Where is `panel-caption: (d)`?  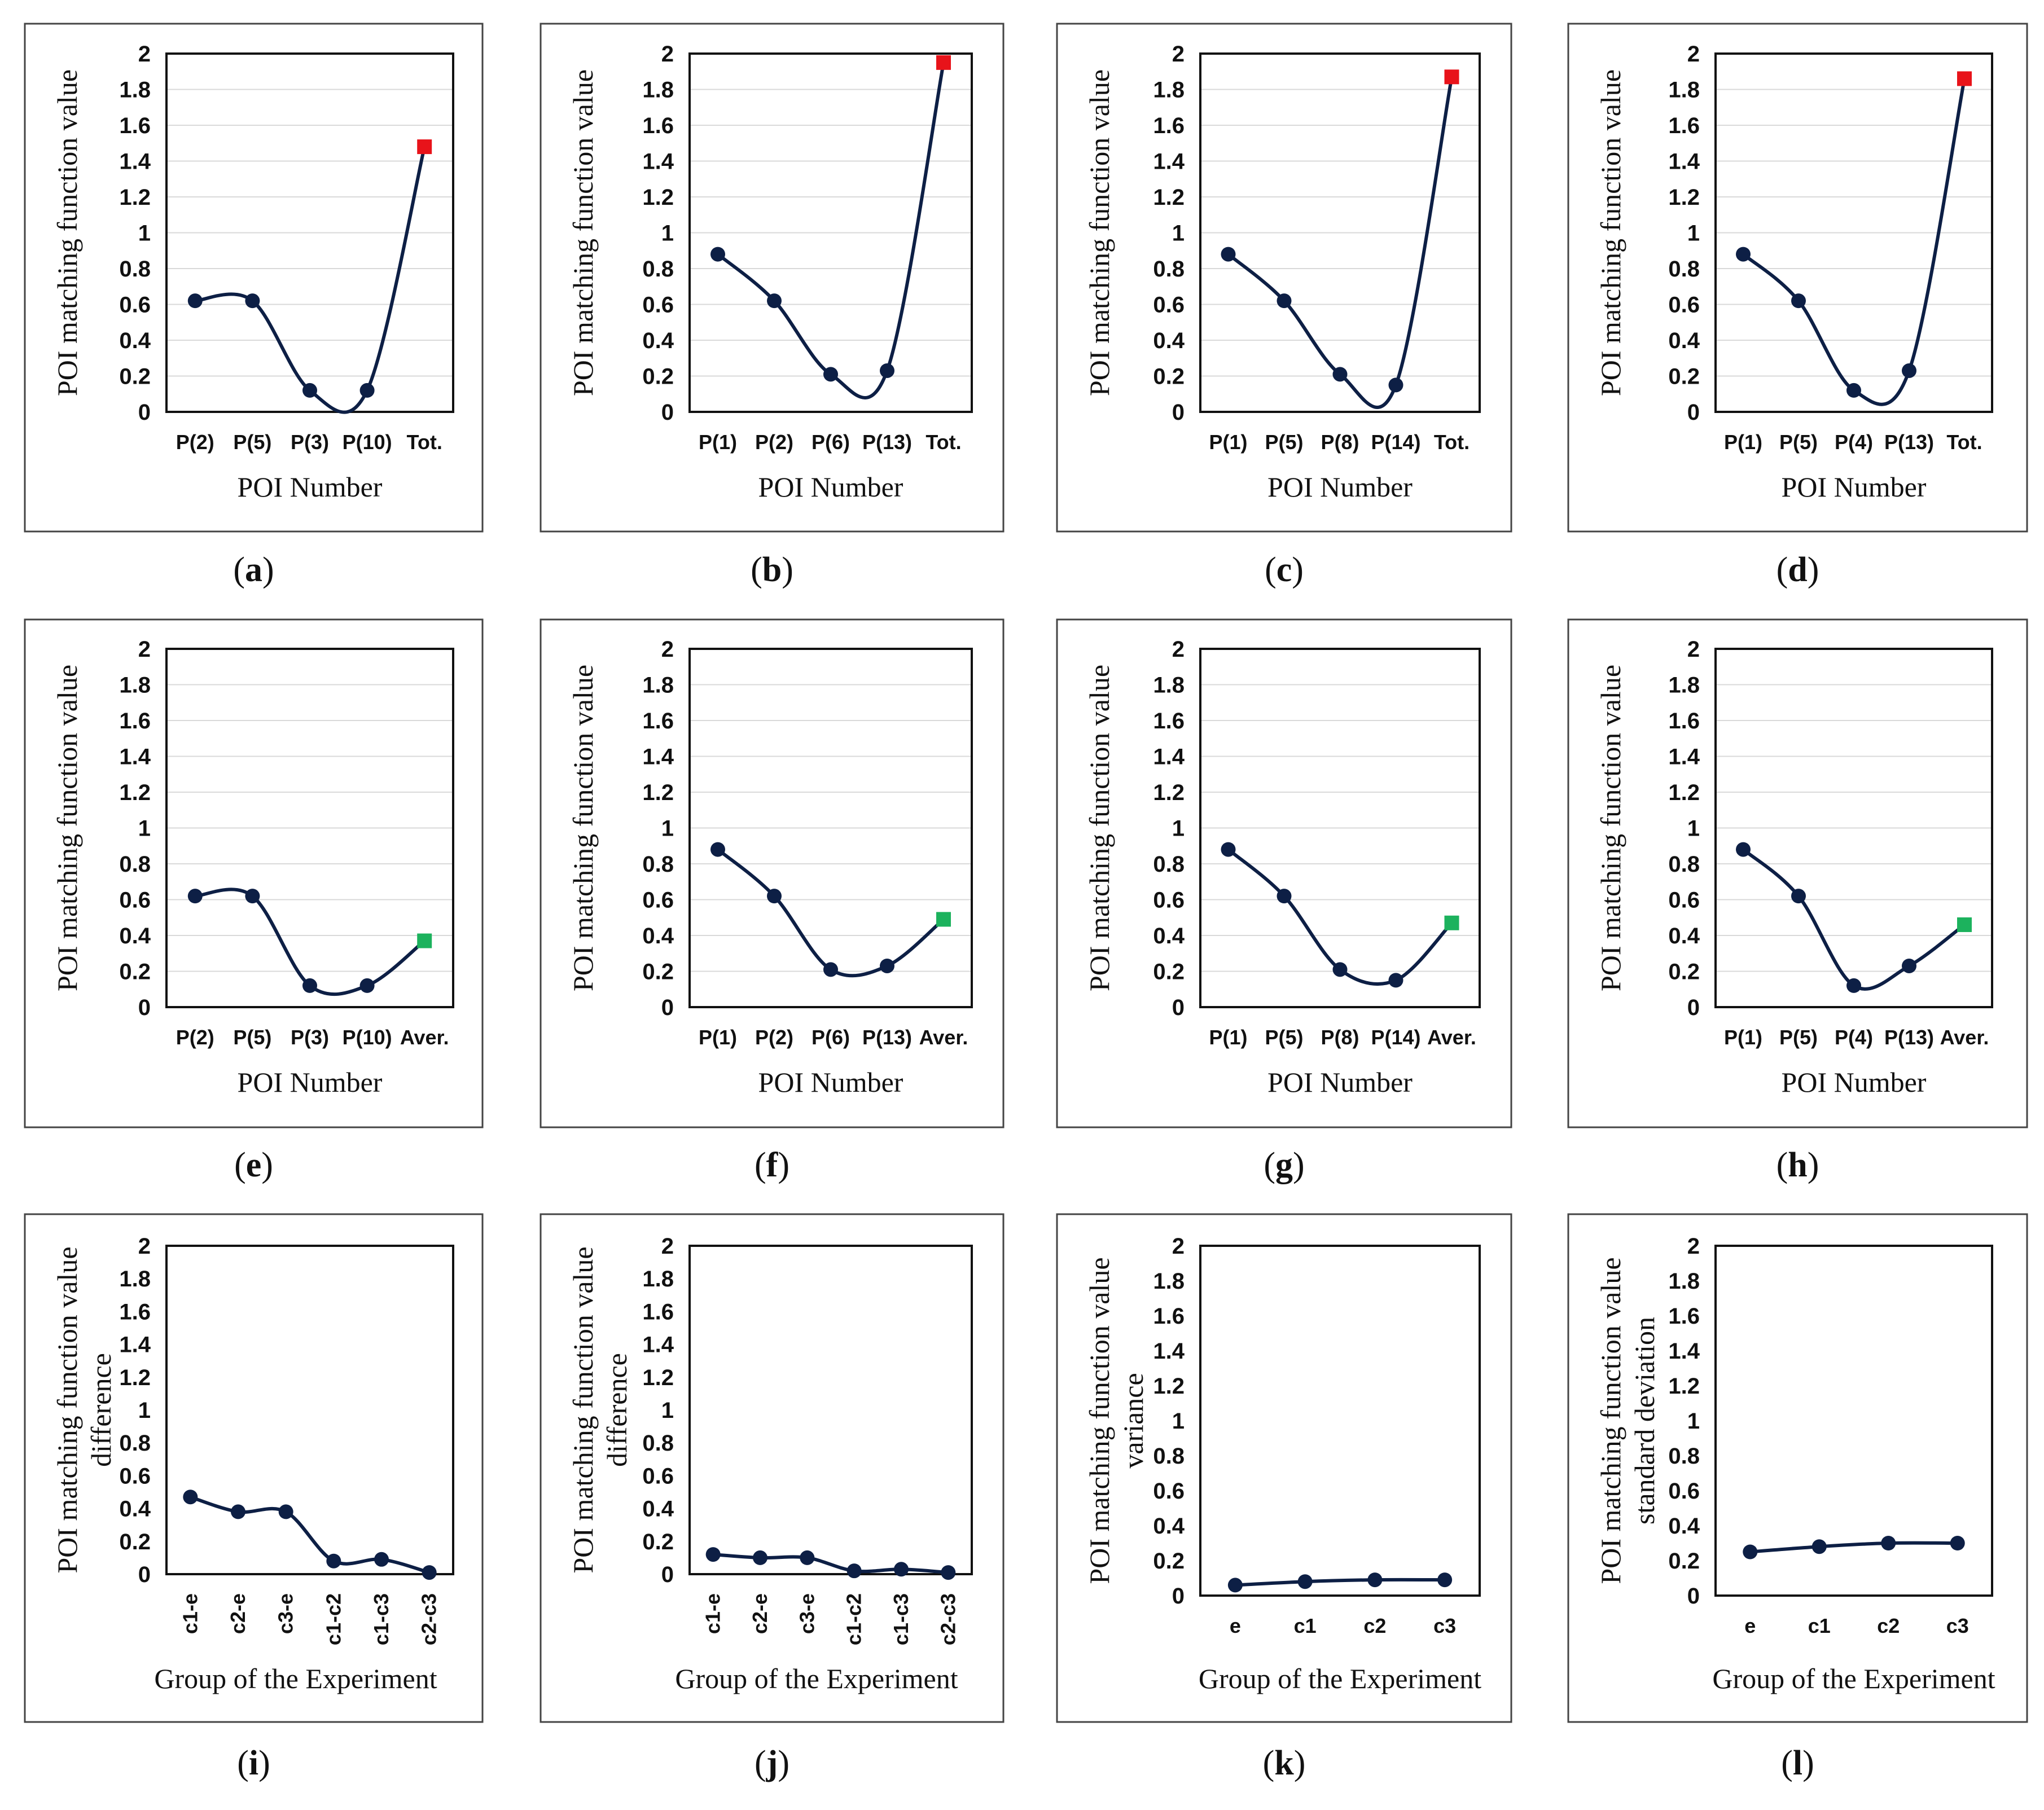 panel-caption: (d) is located at coordinates (1798, 570).